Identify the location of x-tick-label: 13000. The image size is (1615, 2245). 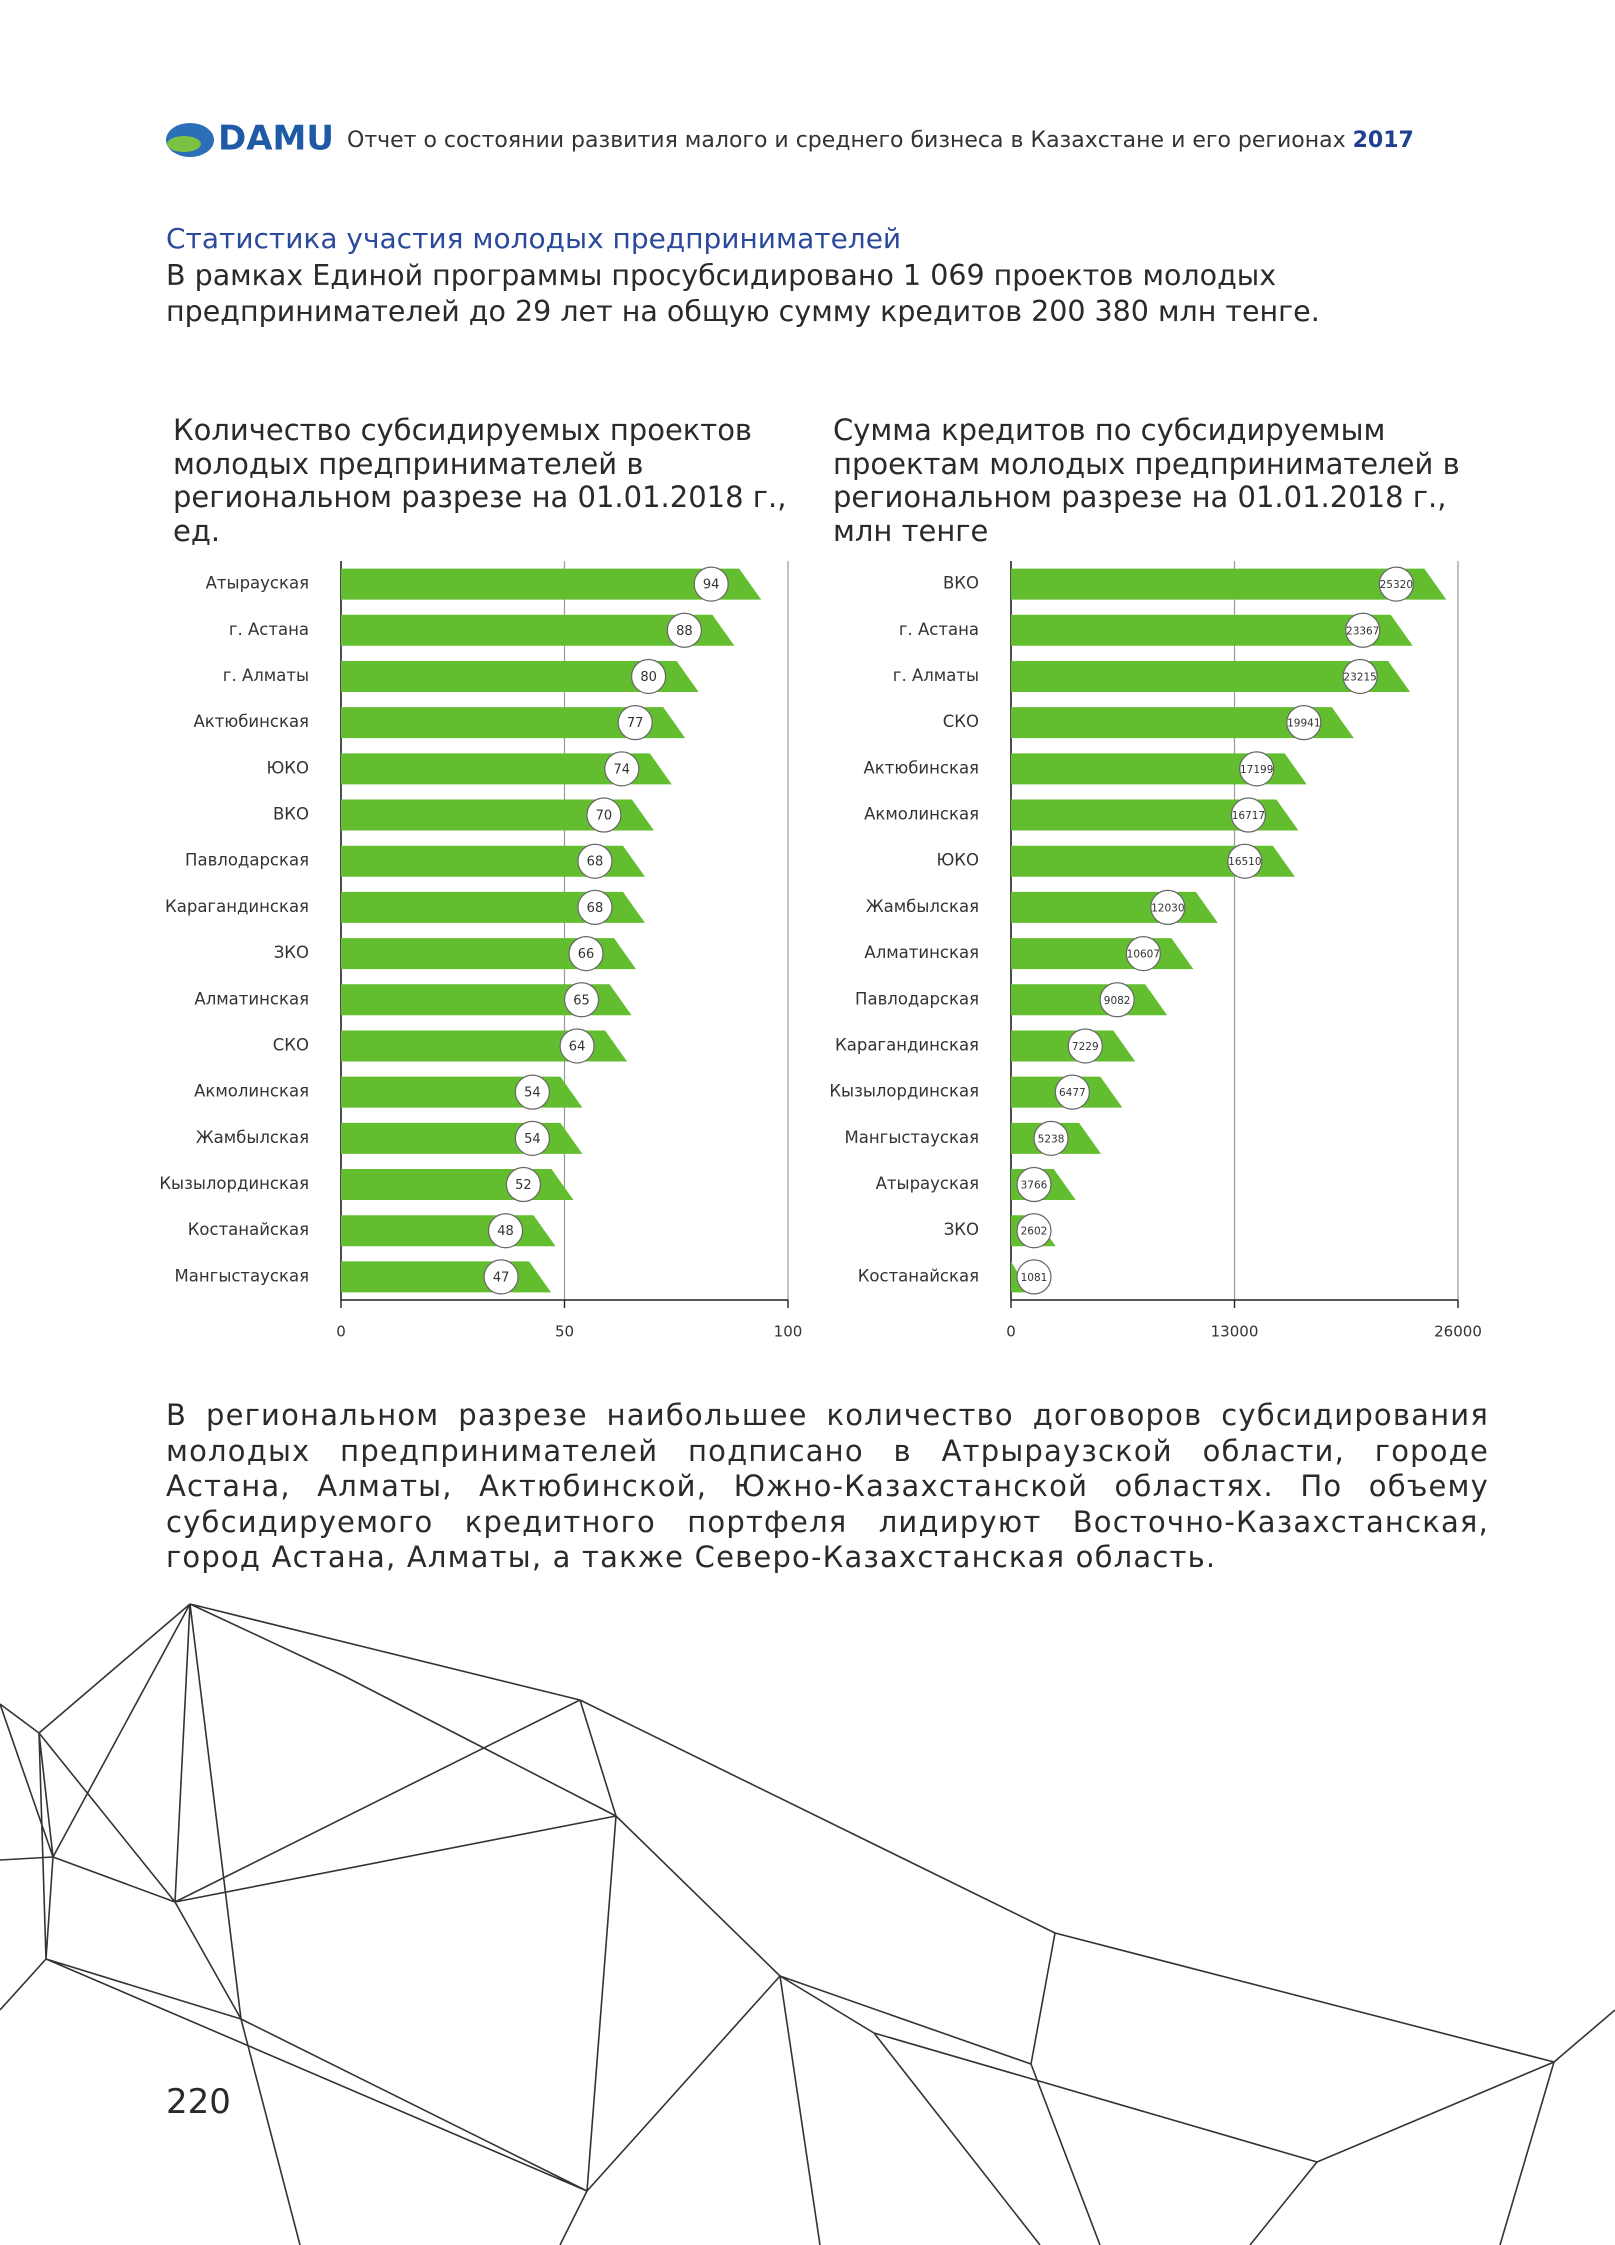
(1235, 1332).